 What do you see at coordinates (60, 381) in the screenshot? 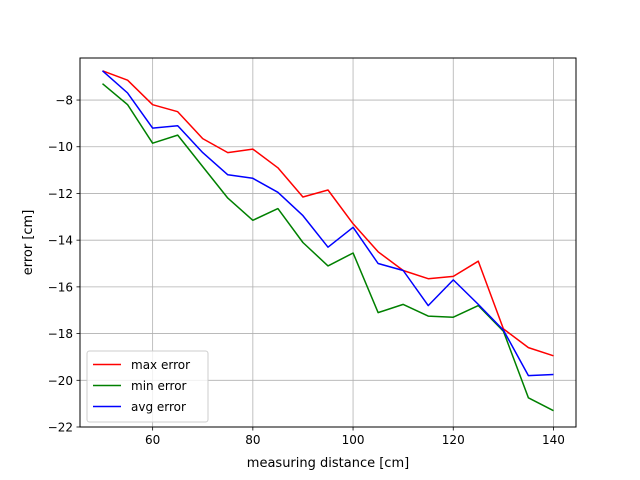
I see `y-tick-label: −20` at bounding box center [60, 381].